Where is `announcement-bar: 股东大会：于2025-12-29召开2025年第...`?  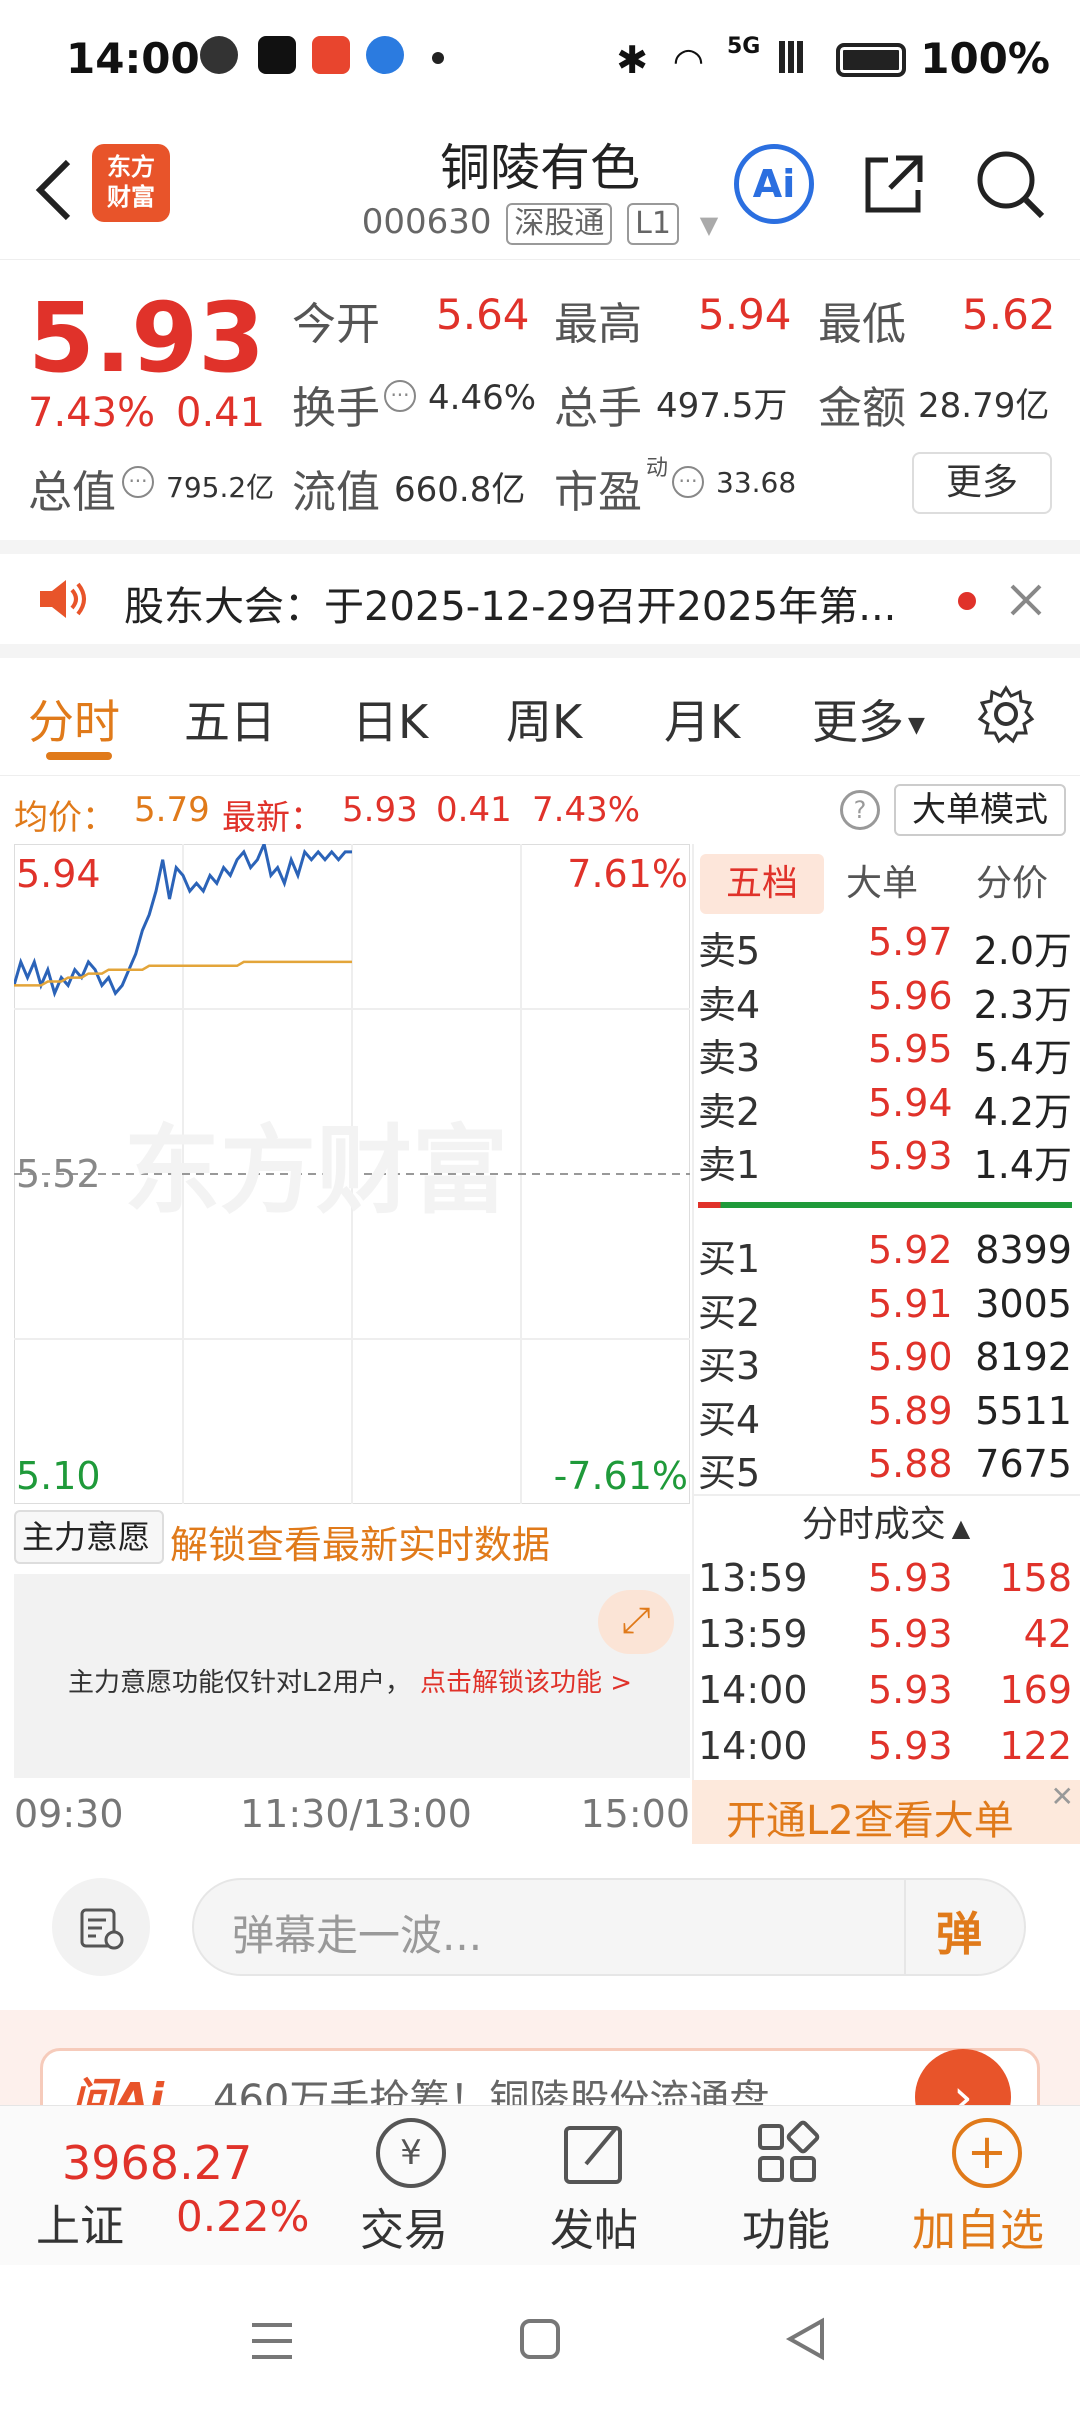 announcement-bar: 股东大会：于2025-12-29召开2025年第... is located at coordinates (540, 599).